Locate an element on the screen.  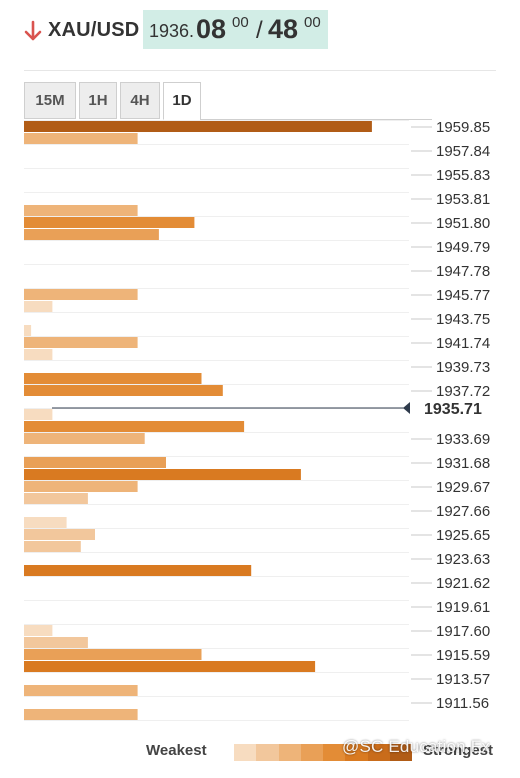
price-level-label: 1941.74 is located at coordinates (463, 343).